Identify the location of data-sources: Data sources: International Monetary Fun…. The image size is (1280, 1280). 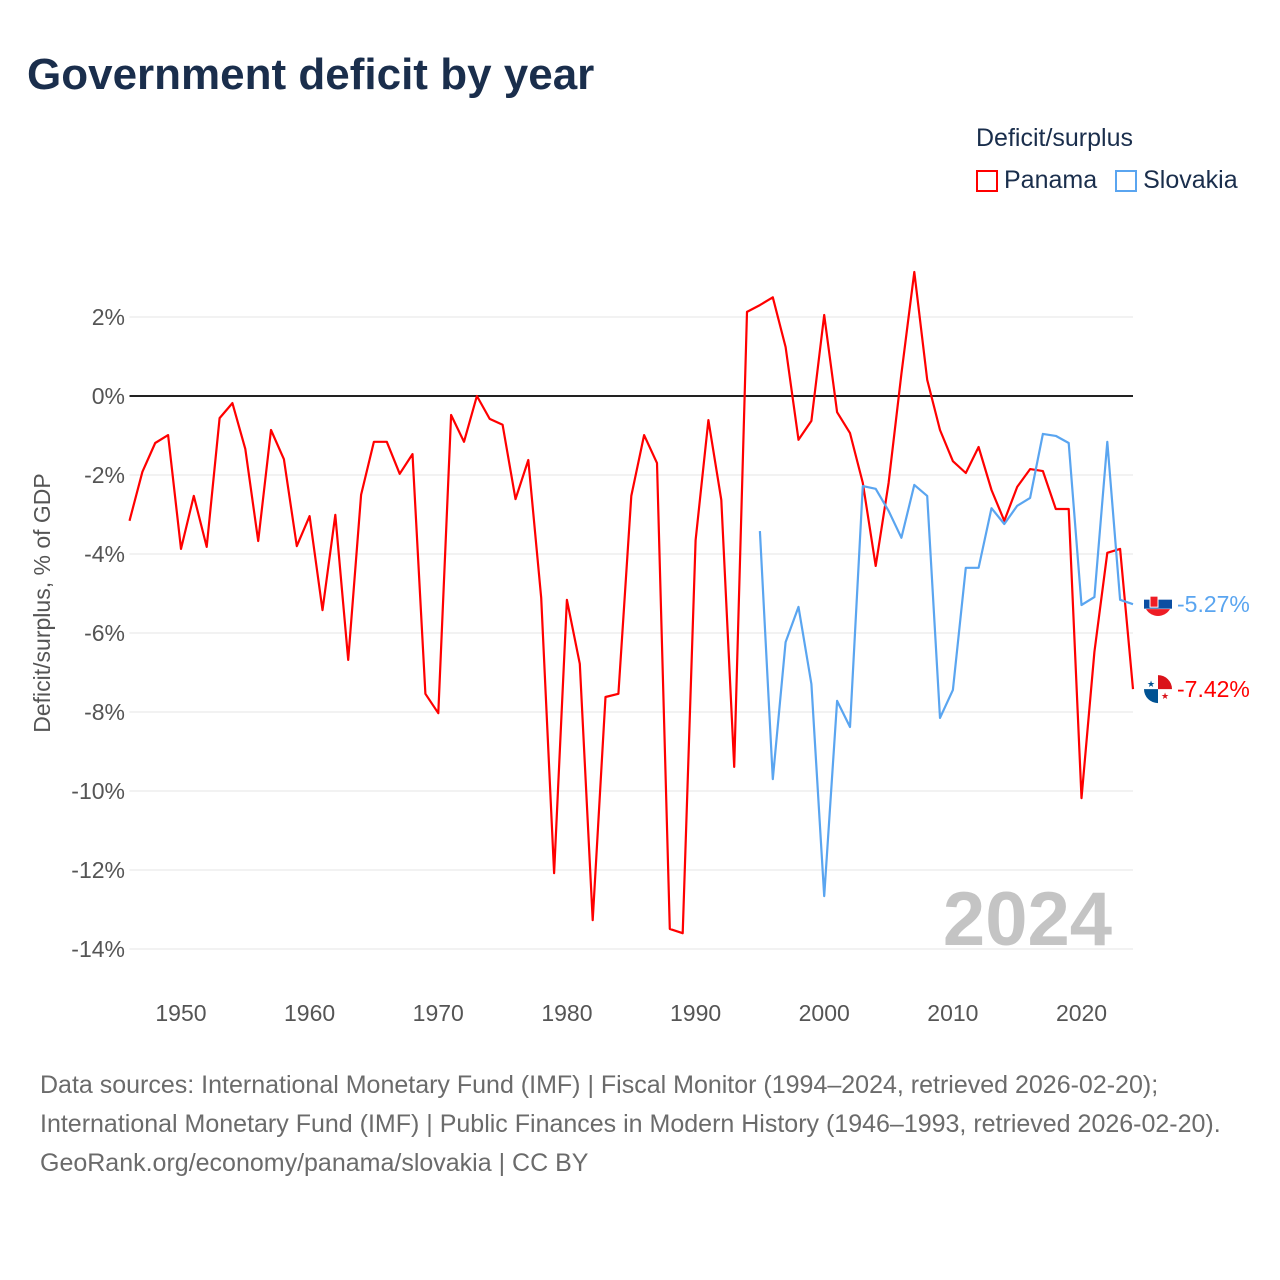
(630, 1104).